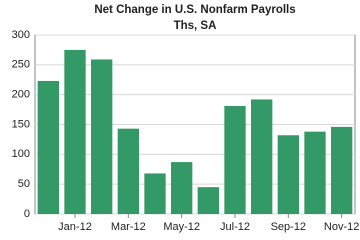 The image size is (360, 240). What do you see at coordinates (194, 10) in the screenshot?
I see `chart-title: Net Change in U.S. Nonfarm Payrolls` at bounding box center [194, 10].